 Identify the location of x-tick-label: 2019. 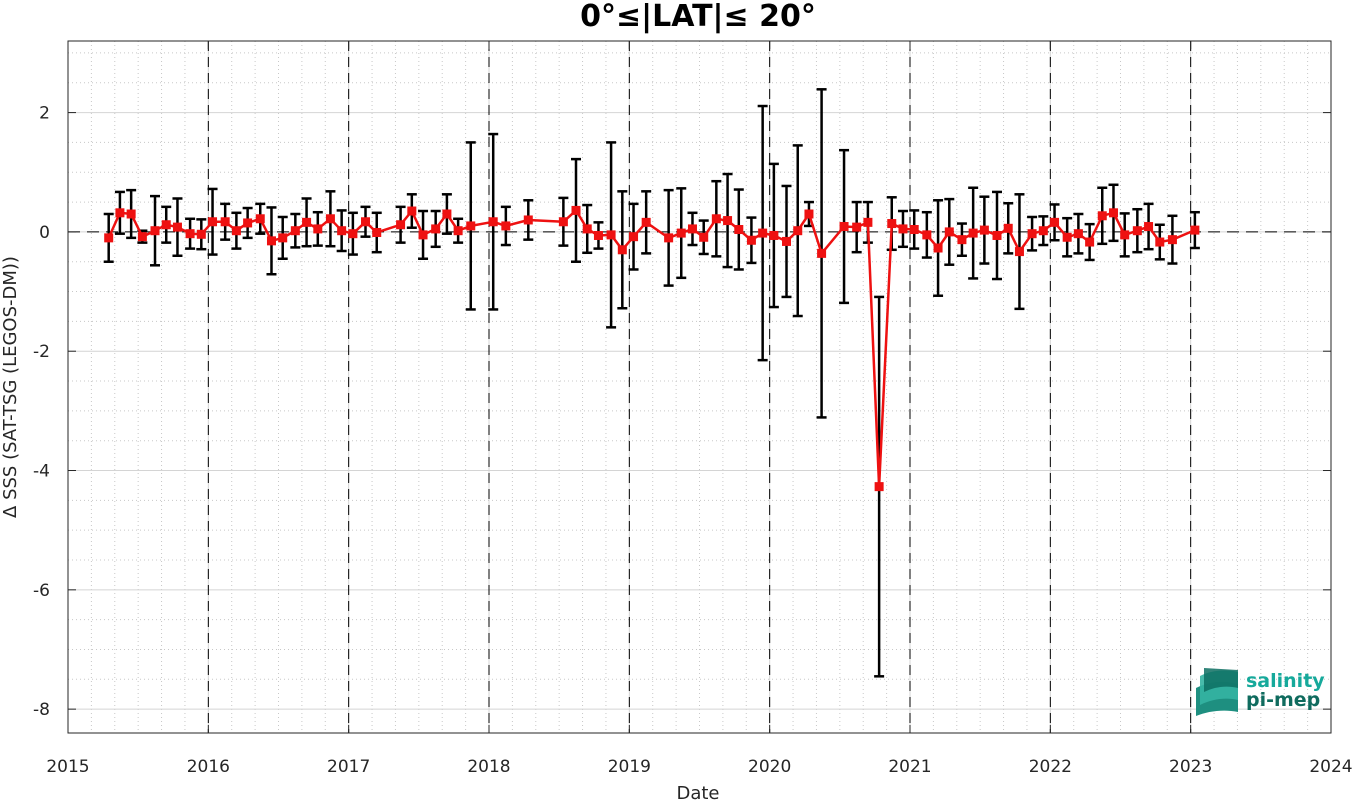
(629, 767).